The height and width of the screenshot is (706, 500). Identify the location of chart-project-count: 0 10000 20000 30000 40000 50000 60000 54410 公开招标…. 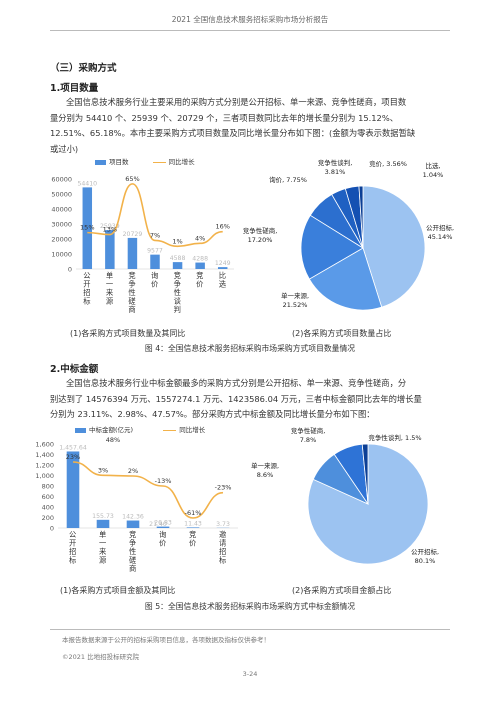
(142, 244).